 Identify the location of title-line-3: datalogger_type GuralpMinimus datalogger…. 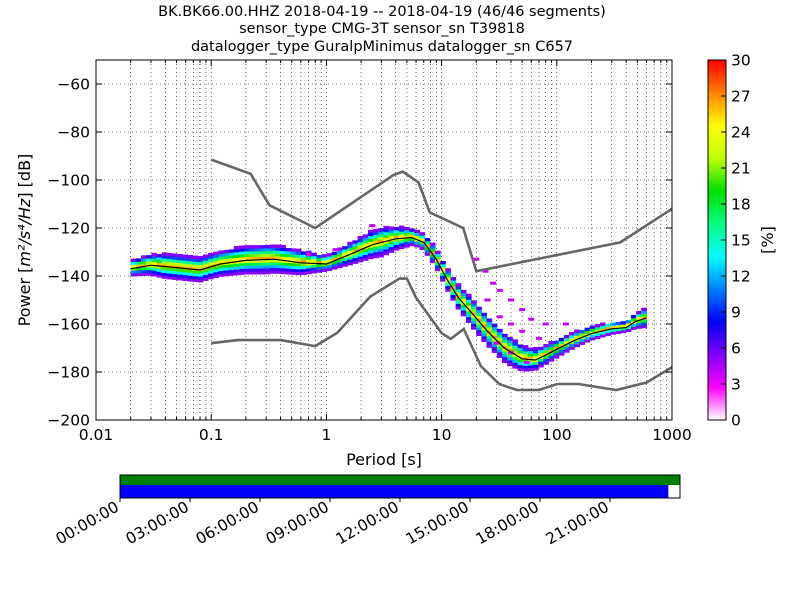
(382, 47).